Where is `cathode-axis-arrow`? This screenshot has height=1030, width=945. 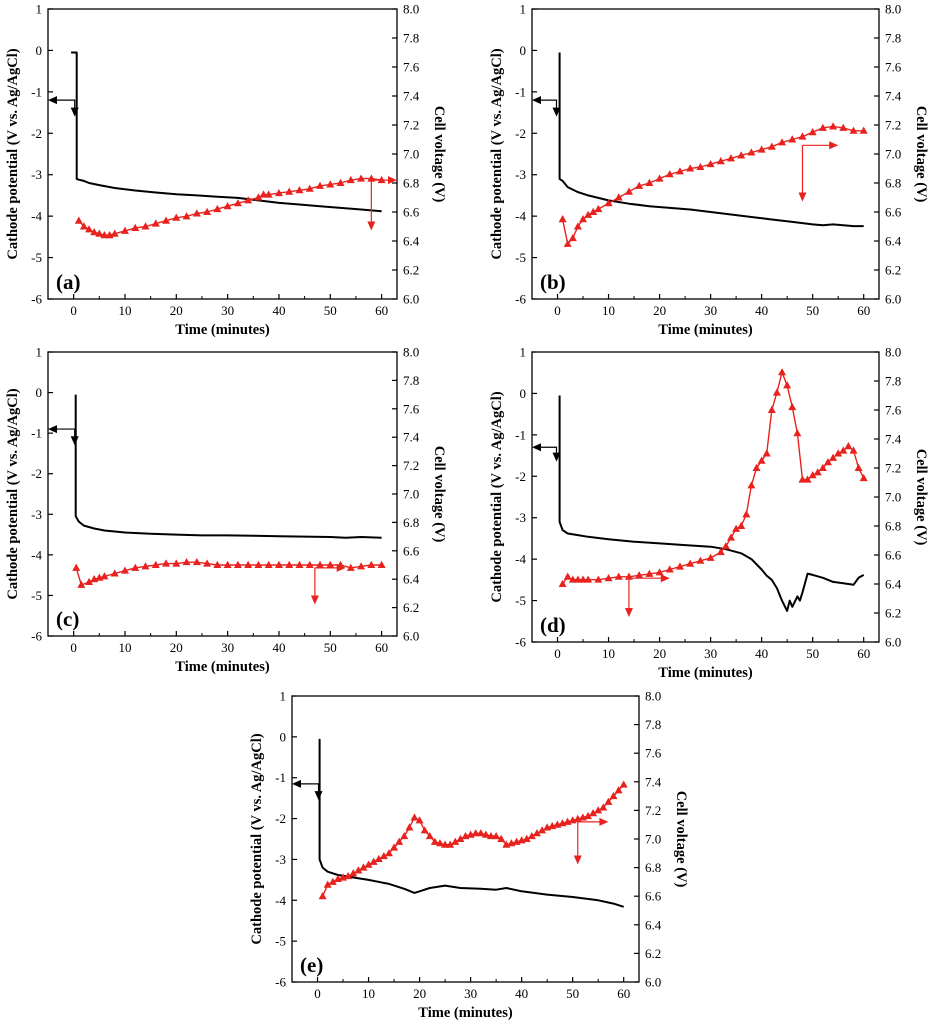
cathode-axis-arrow is located at coordinates (310, 790).